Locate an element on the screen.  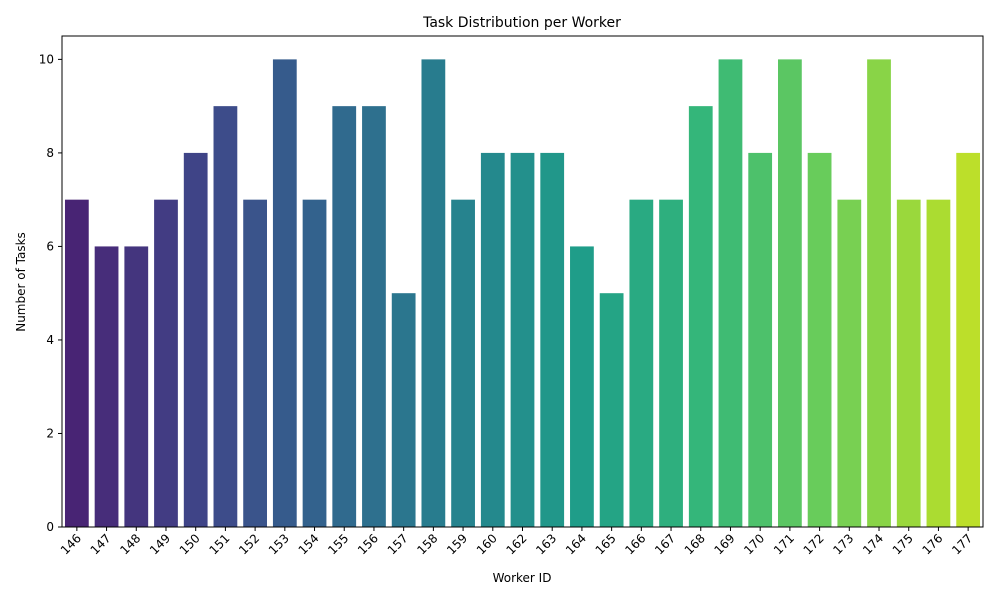
y-tick-label: 4 is located at coordinates (50, 340).